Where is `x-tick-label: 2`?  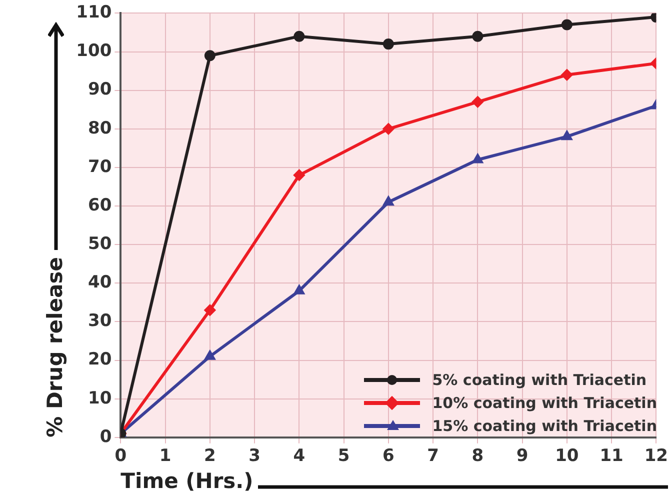 x-tick-label: 2 is located at coordinates (210, 456).